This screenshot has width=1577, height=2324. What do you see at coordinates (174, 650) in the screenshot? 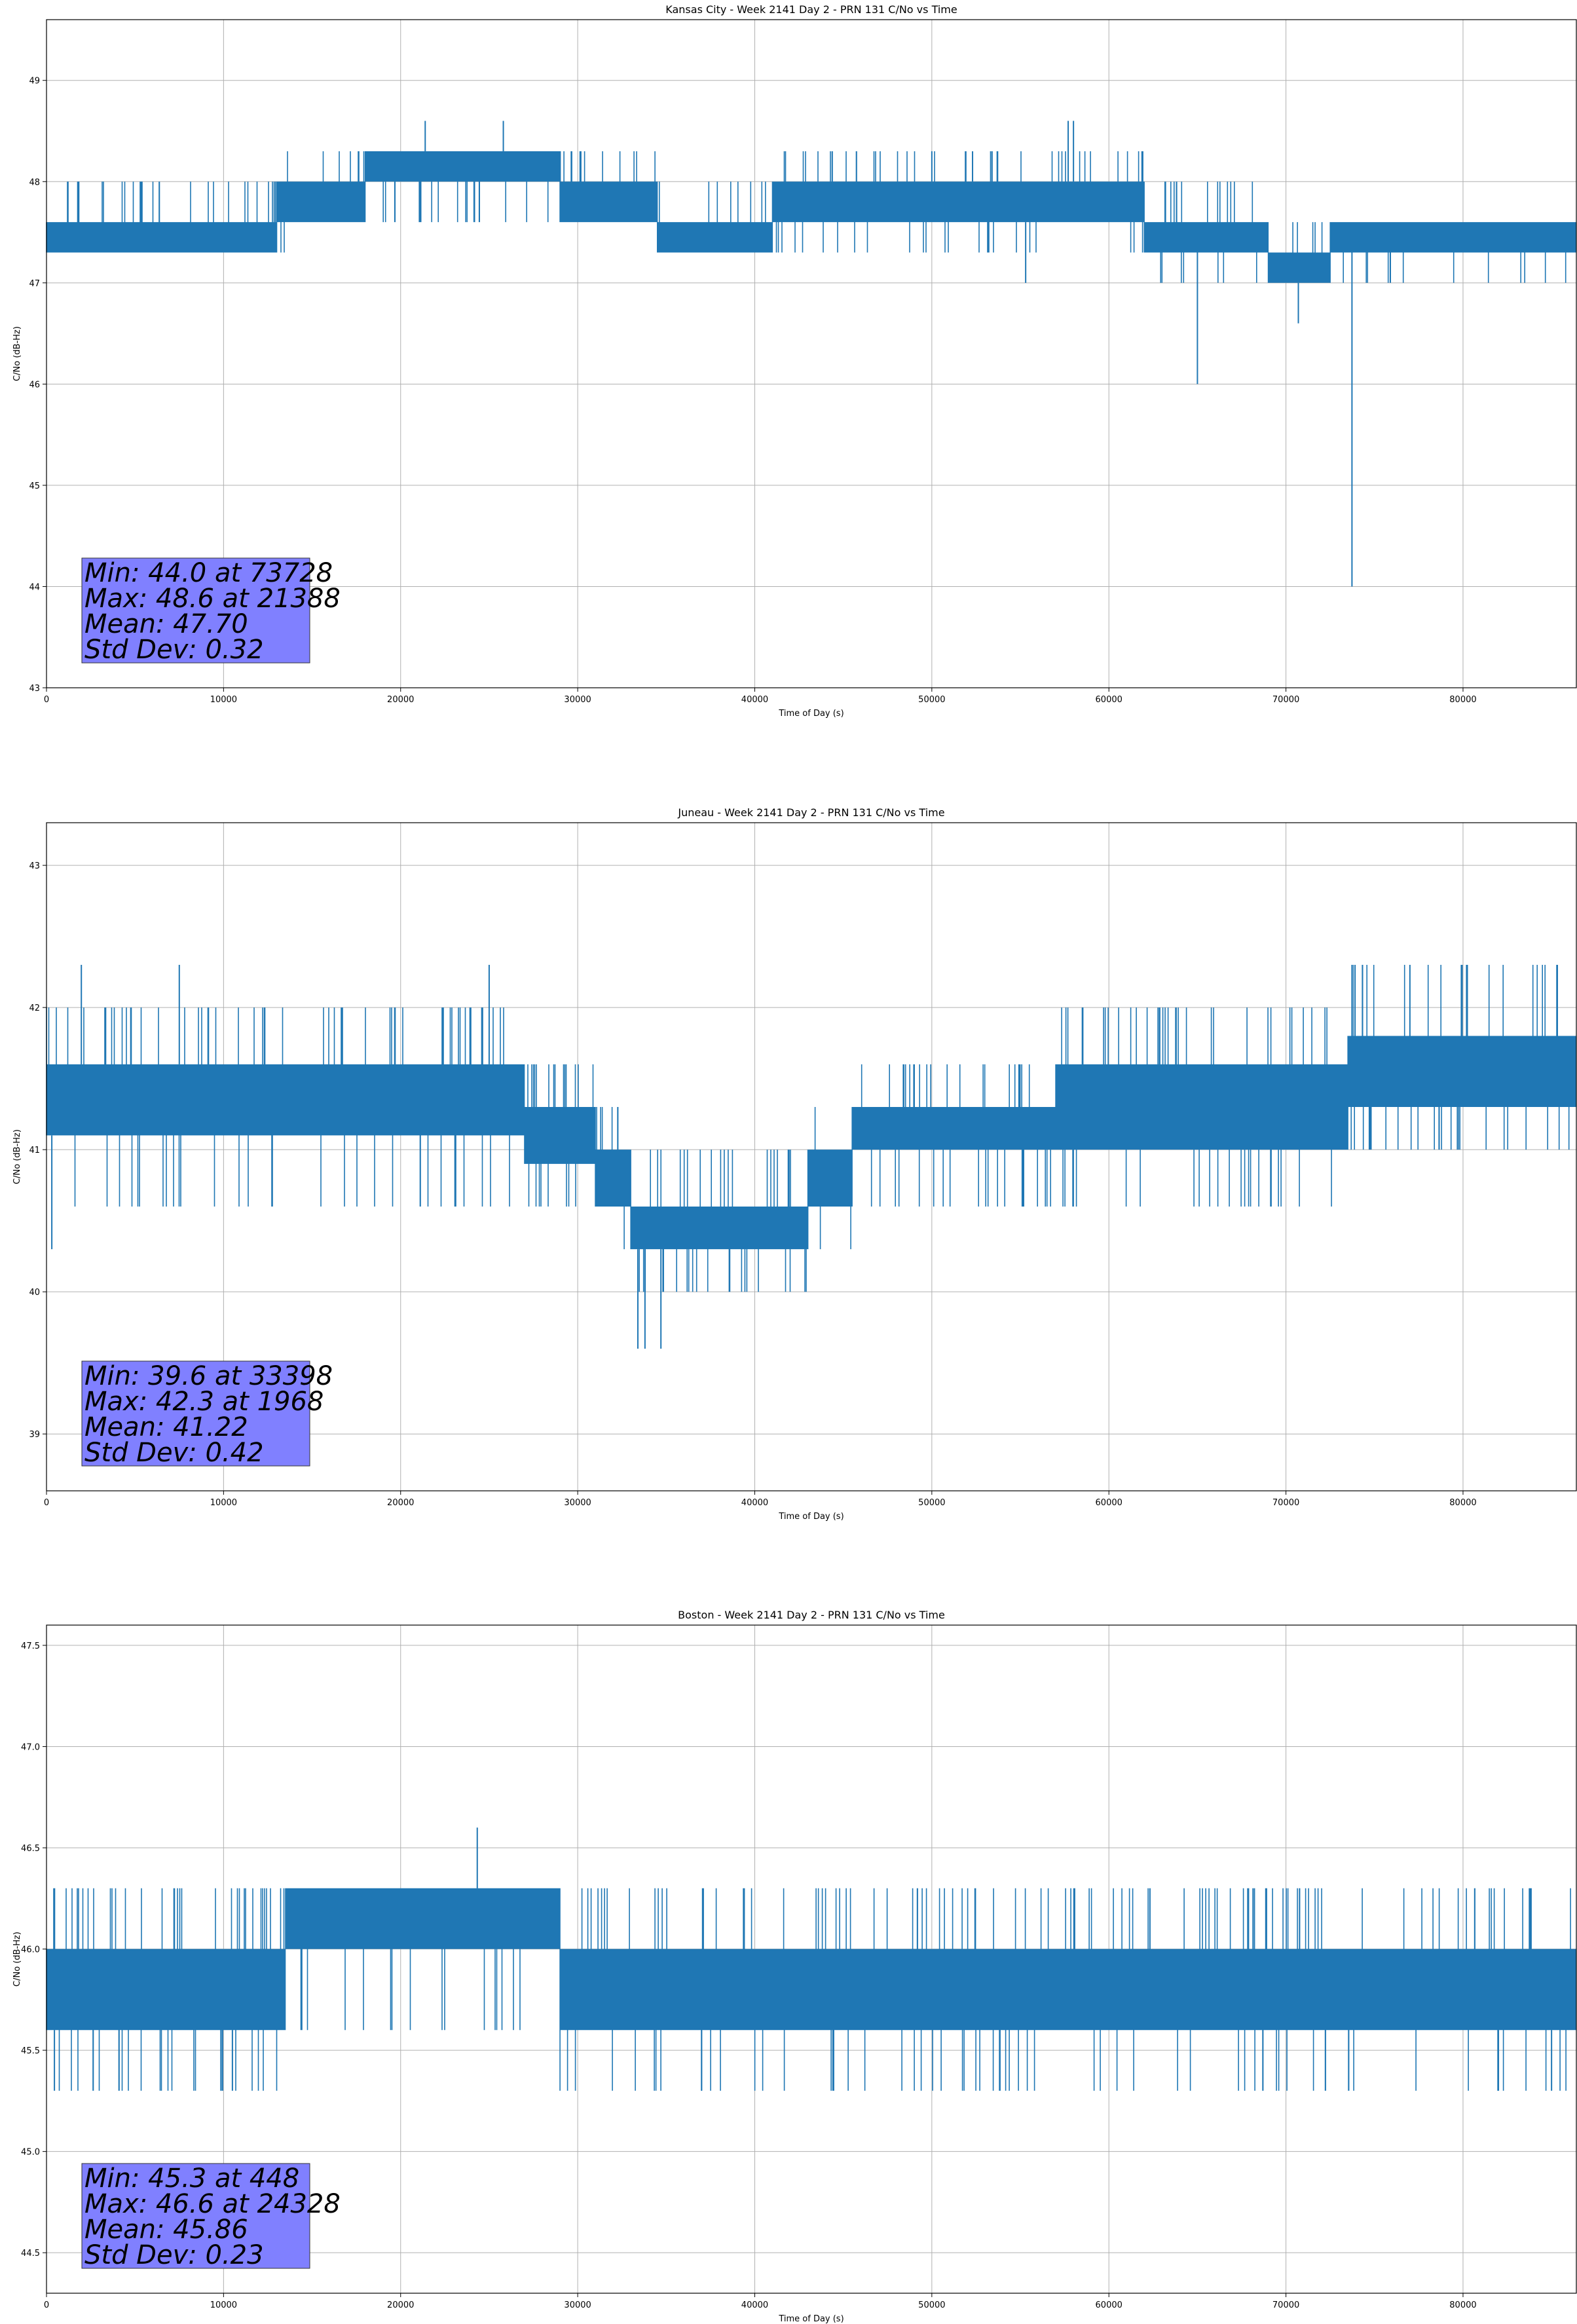
I see `stats-line: Std Dev: 0.32` at bounding box center [174, 650].